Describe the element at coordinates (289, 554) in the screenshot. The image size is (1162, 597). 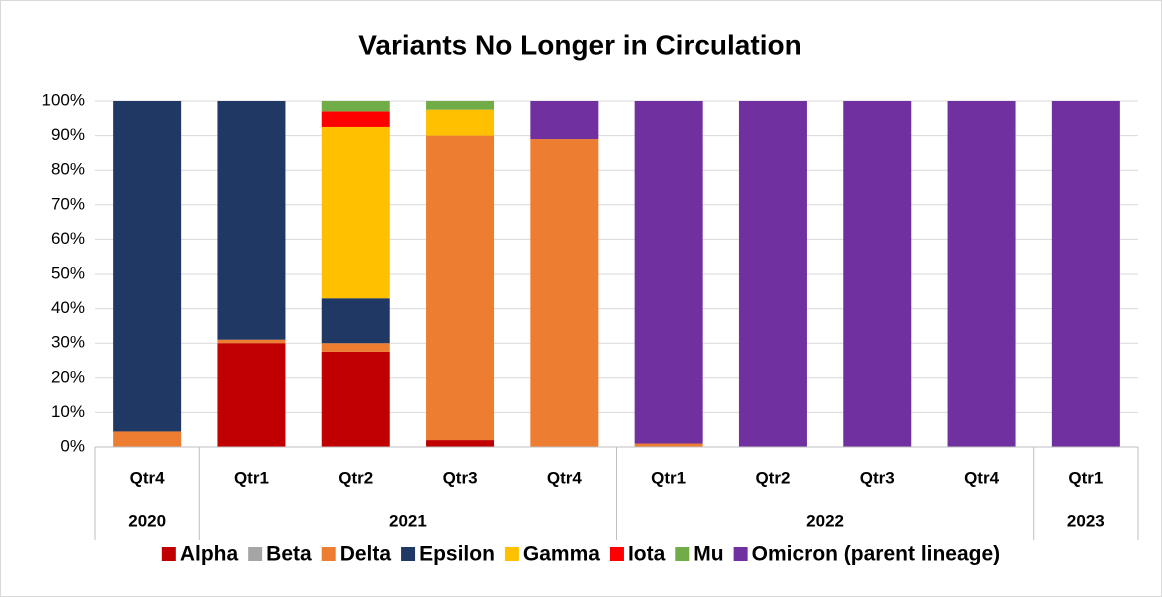
I see `legend-label: Beta` at that location.